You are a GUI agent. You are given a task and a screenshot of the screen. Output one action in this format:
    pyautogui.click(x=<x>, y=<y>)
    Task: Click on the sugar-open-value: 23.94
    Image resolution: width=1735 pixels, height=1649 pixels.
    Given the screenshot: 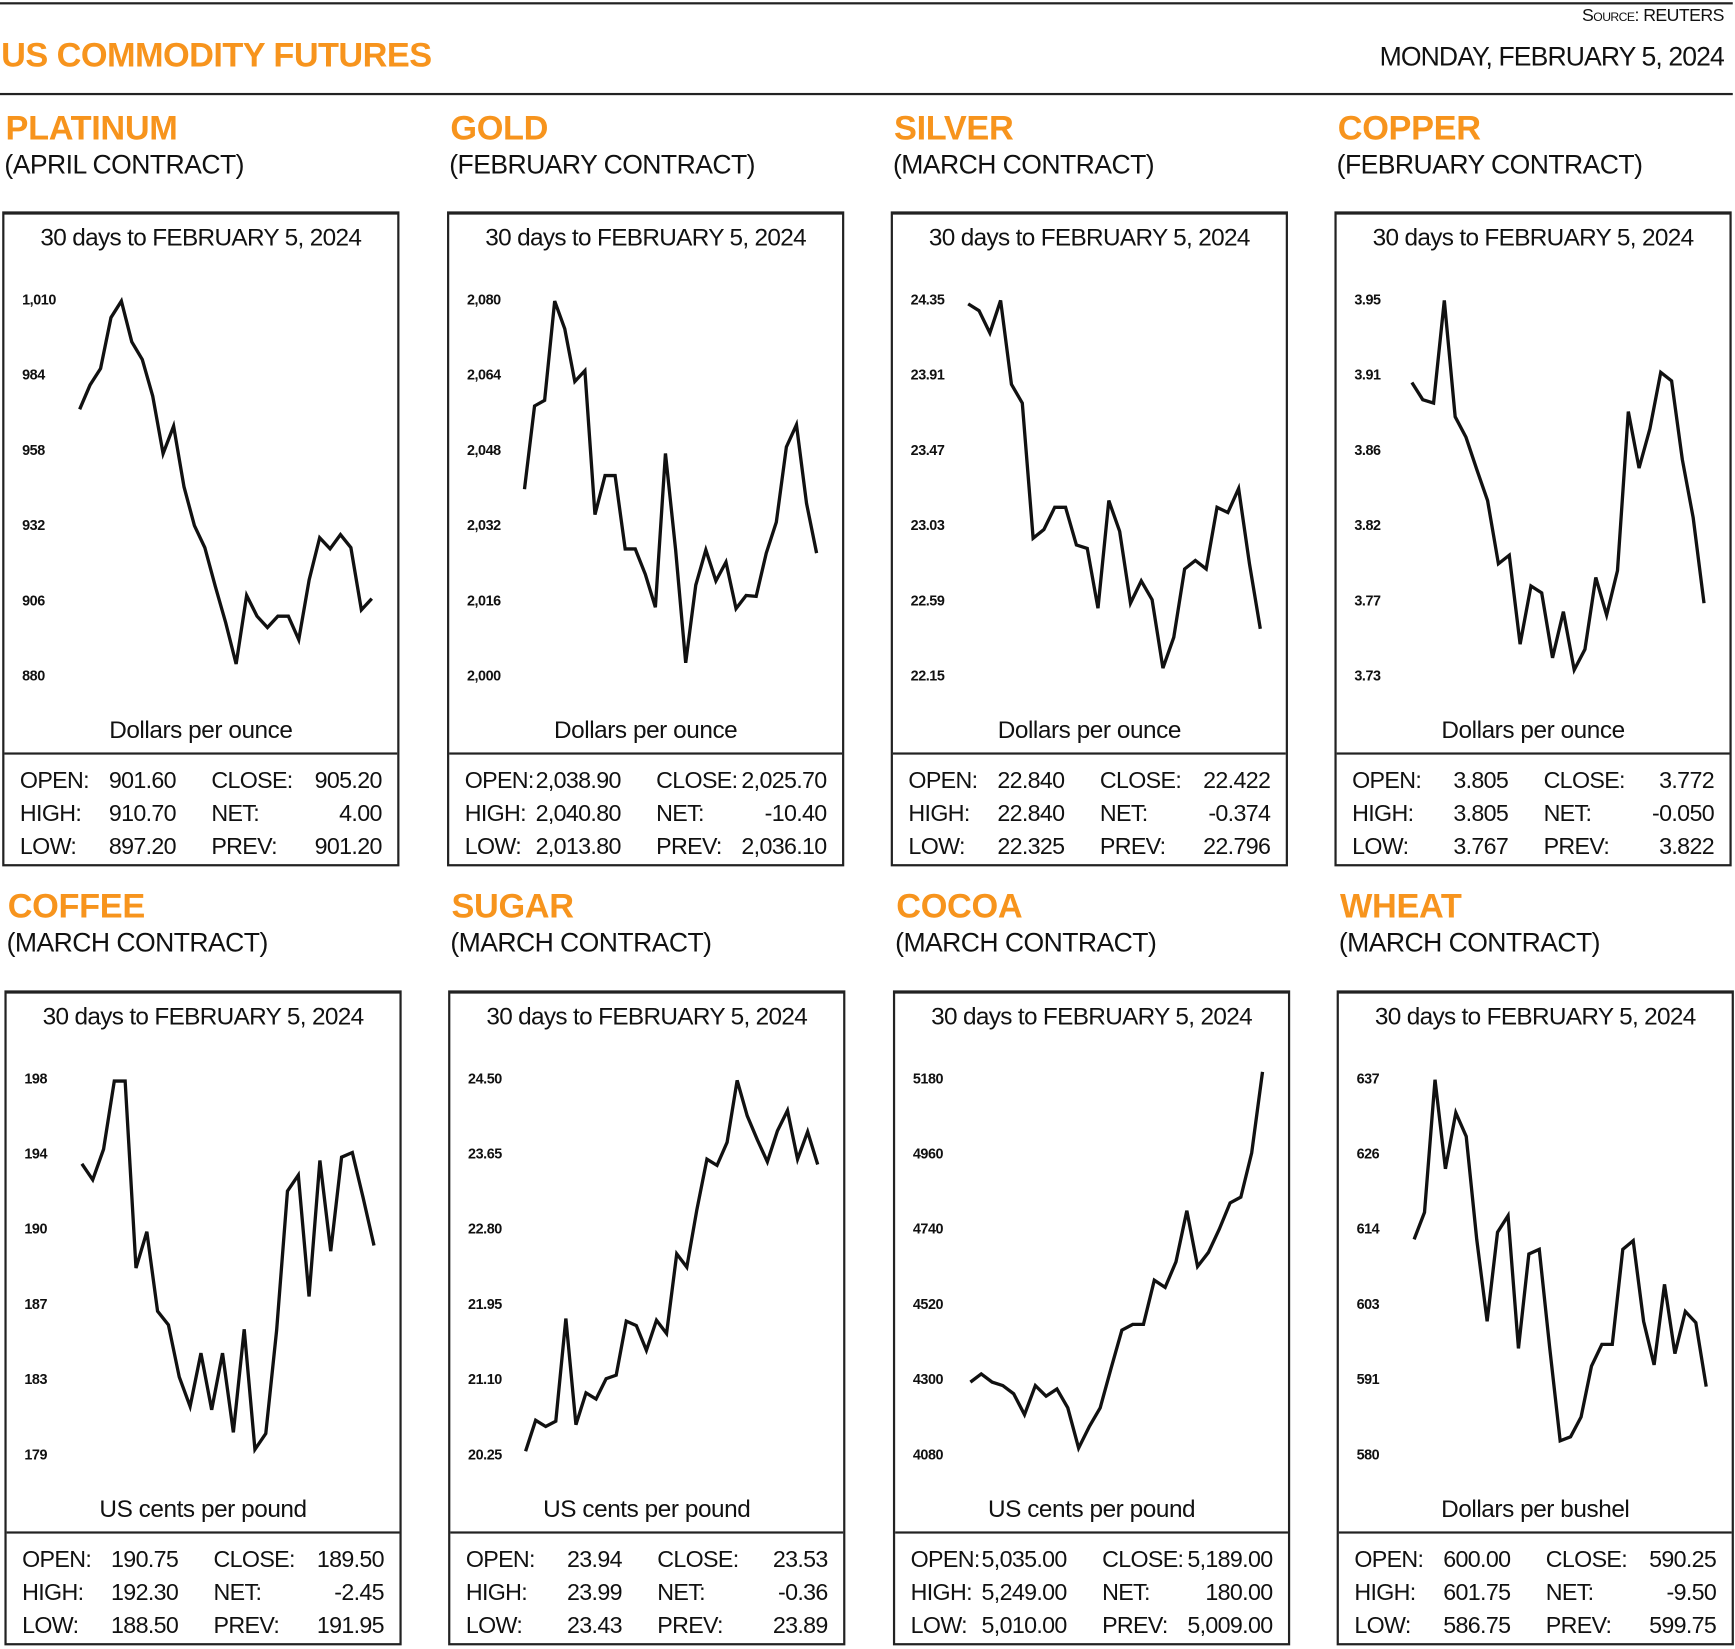 What is the action you would take?
    pyautogui.click(x=594, y=1559)
    